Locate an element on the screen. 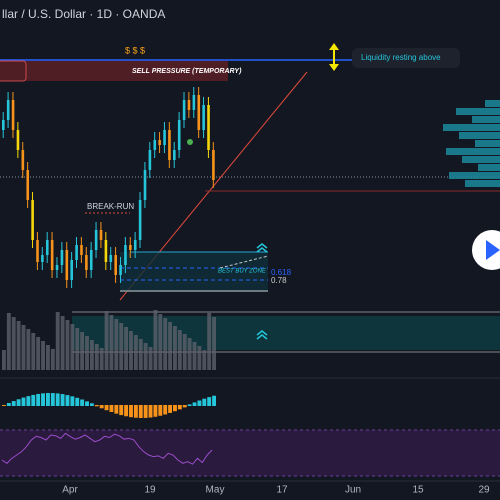 The width and height of the screenshot is (500, 500). sell-pressure-label: SELL PRESSURE (TEMPORARY) is located at coordinates (187, 71).